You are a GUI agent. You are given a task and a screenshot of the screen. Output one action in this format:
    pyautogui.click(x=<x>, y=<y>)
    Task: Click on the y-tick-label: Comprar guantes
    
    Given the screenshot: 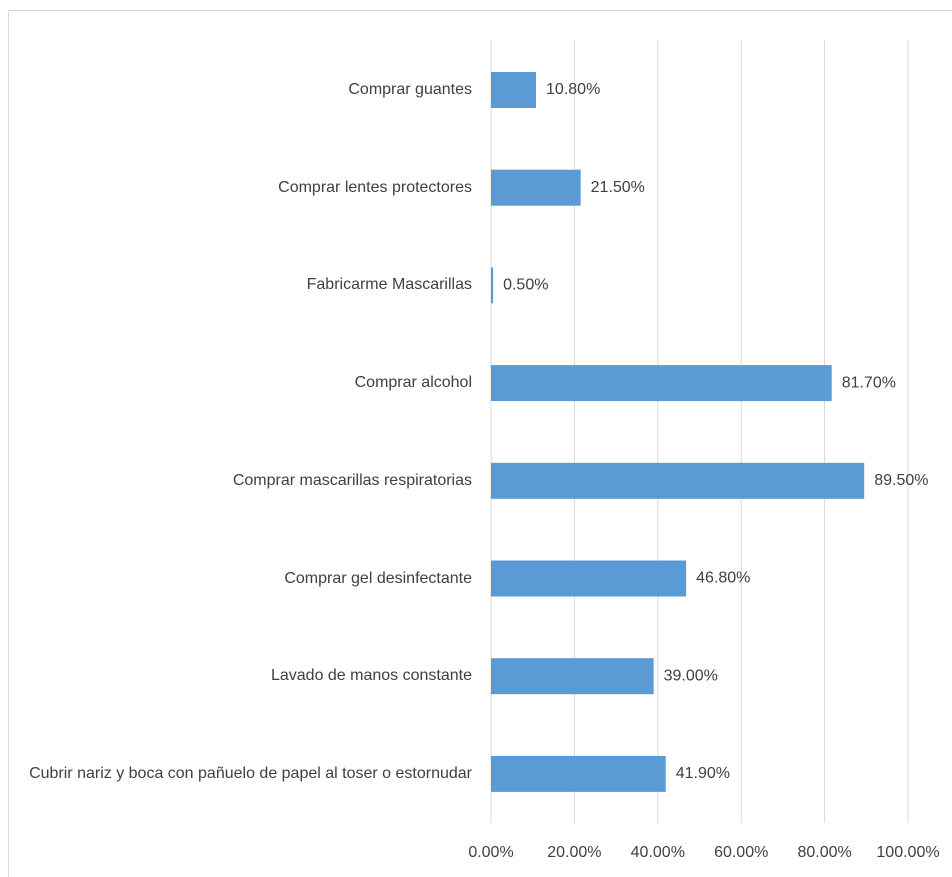 What is the action you would take?
    pyautogui.click(x=410, y=89)
    